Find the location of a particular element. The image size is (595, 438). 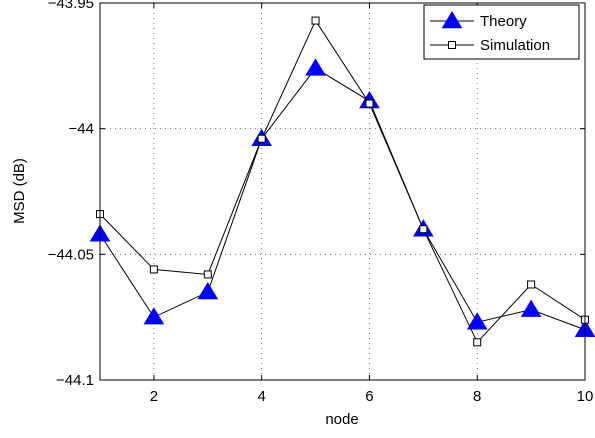

legend-theory-marker is located at coordinates (452, 20).